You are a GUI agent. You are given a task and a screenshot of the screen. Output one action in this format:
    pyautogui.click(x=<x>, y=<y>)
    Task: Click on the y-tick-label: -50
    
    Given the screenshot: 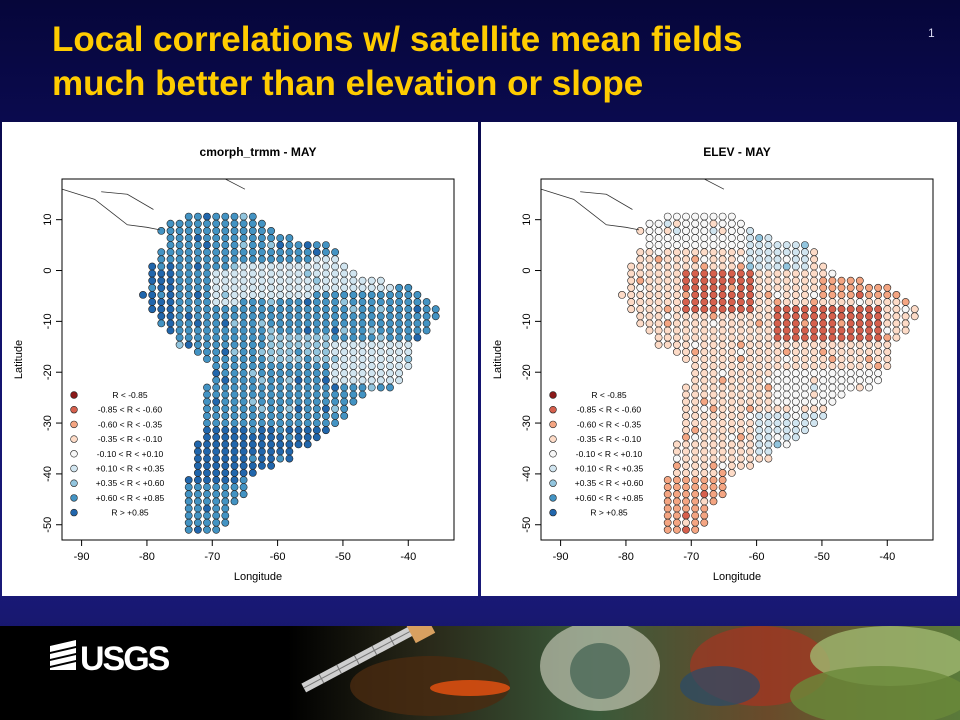 What is the action you would take?
    pyautogui.click(x=527, y=525)
    